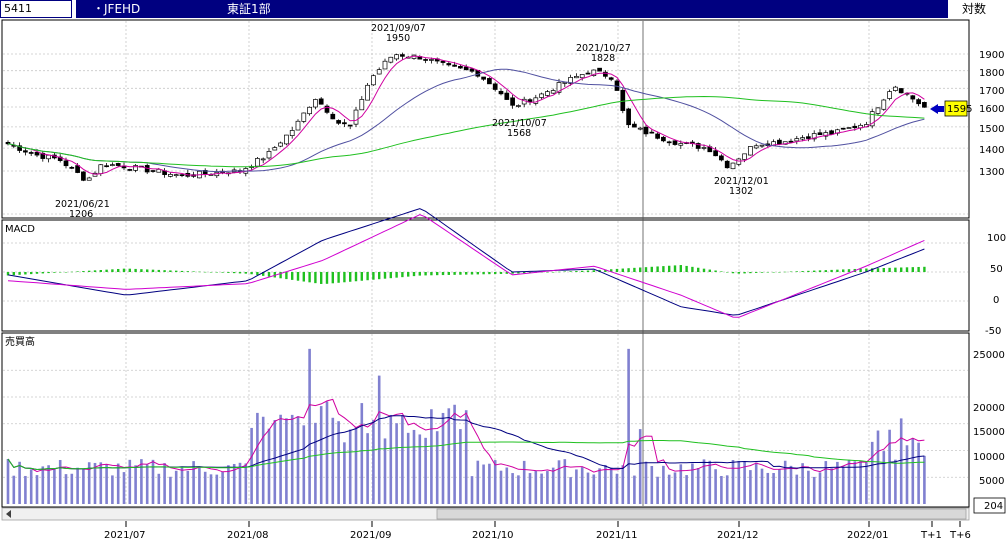 This screenshot has width=1007, height=545. I want to click on volume-ma-long-line, so click(466, 455).